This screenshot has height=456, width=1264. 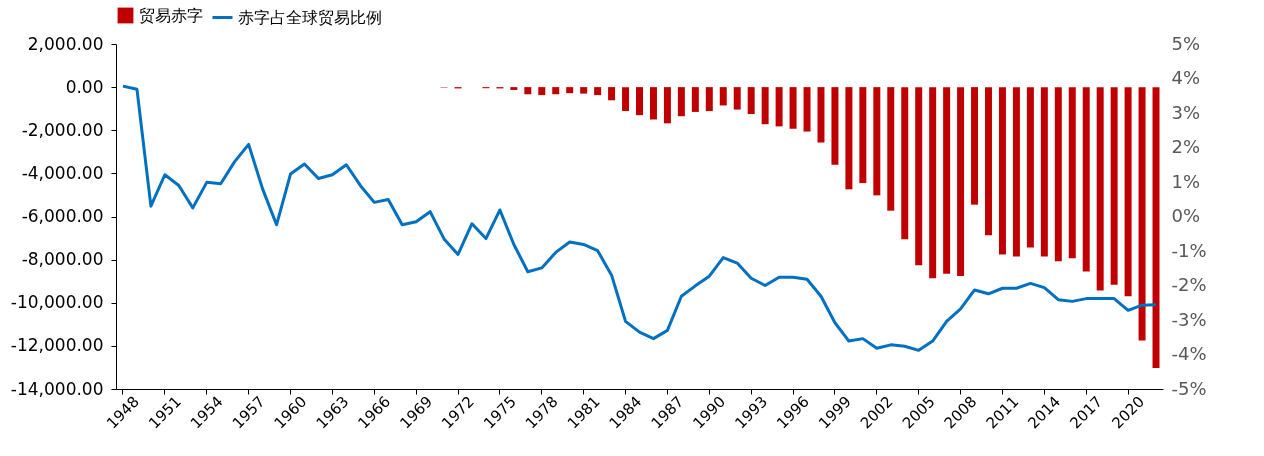 What do you see at coordinates (171, 15) in the screenshot?
I see `legend-label: 贸易赤字` at bounding box center [171, 15].